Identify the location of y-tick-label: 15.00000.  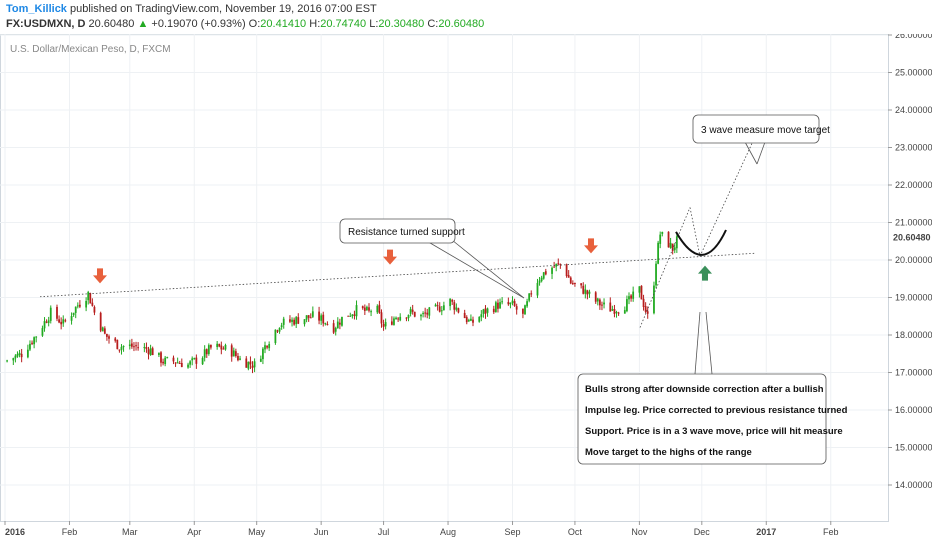
(913, 448).